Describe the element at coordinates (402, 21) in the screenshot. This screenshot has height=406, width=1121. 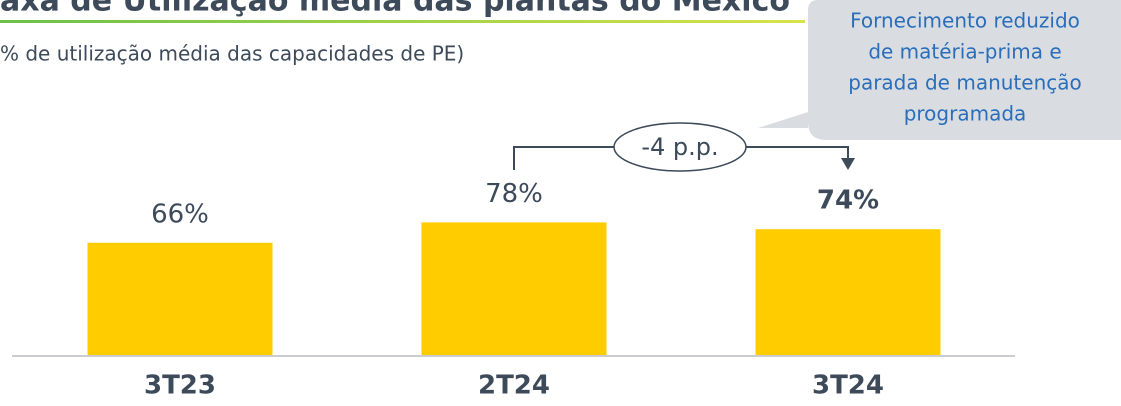
I see `title-rule` at that location.